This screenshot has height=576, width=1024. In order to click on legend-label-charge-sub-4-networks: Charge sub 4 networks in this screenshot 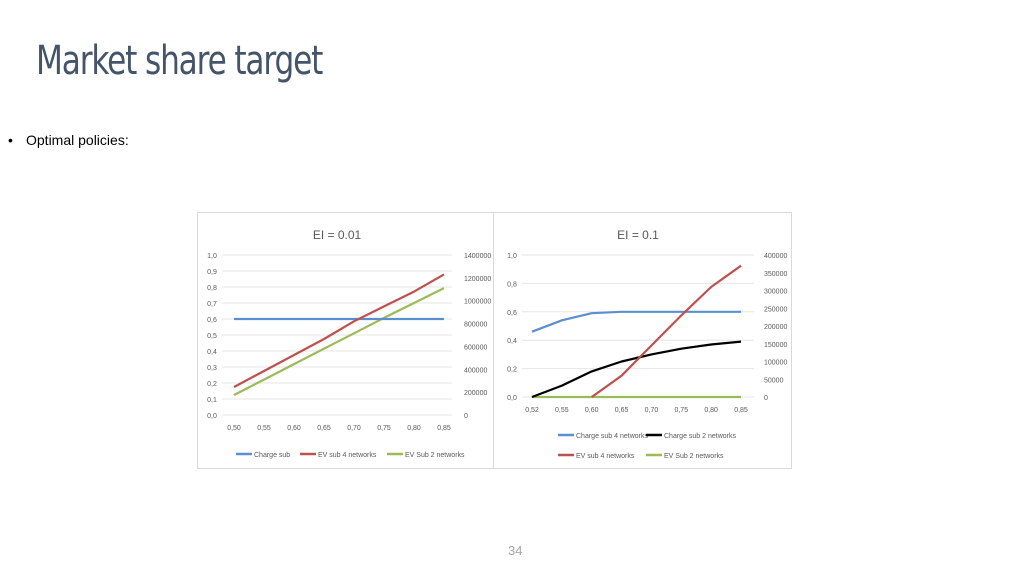, I will do `click(612, 436)`.